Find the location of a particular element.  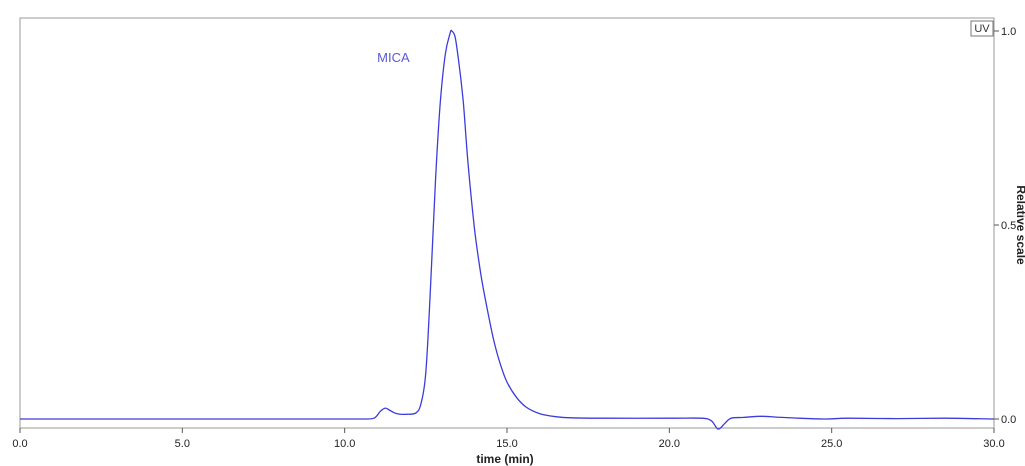

y-axis: 0.0 0.5 1.0 is located at coordinates (1005, 226).